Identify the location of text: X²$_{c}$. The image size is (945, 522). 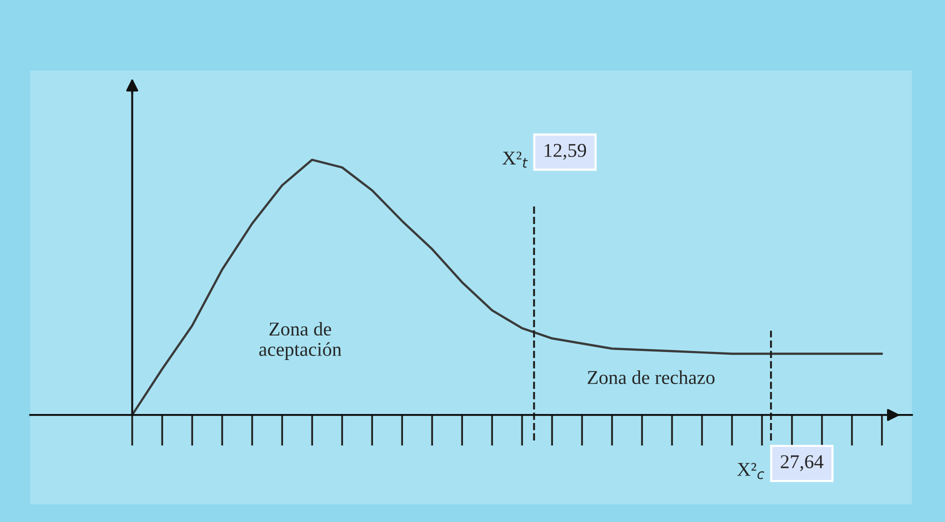
(750, 471).